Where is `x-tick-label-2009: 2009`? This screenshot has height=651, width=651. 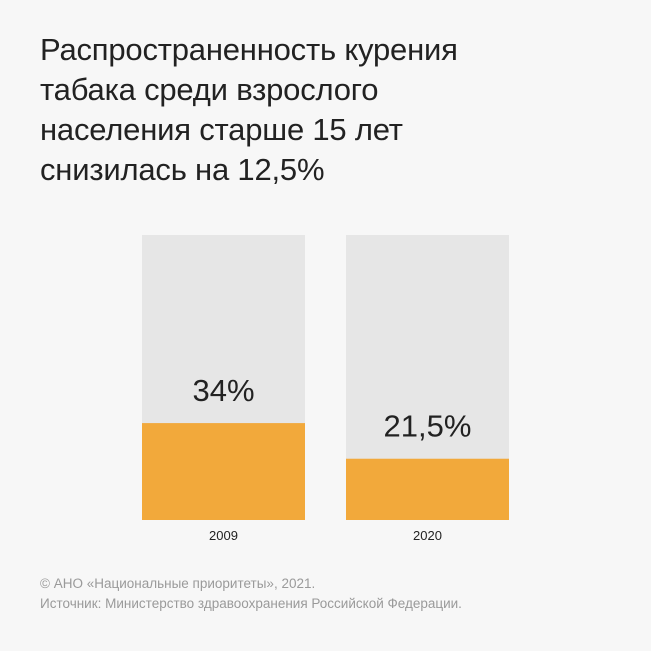
x-tick-label-2009: 2009 is located at coordinates (223, 535).